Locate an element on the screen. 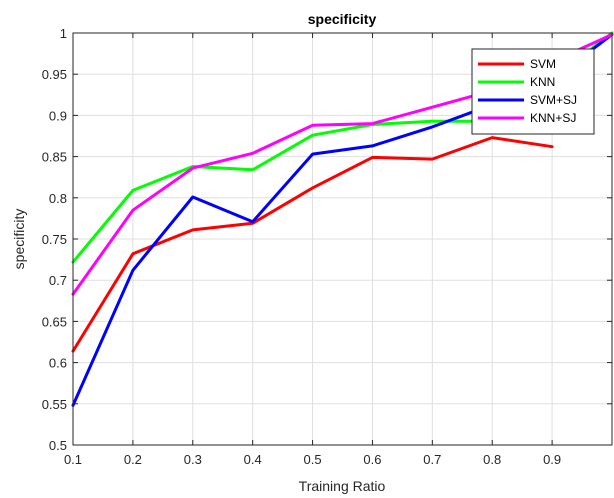 The image size is (614, 498). y-tick-labels: 0.5 0.55 0.6 0.65 0.7 0.75 0.8 0.85 0.9 0.95 1 is located at coordinates (54, 239).